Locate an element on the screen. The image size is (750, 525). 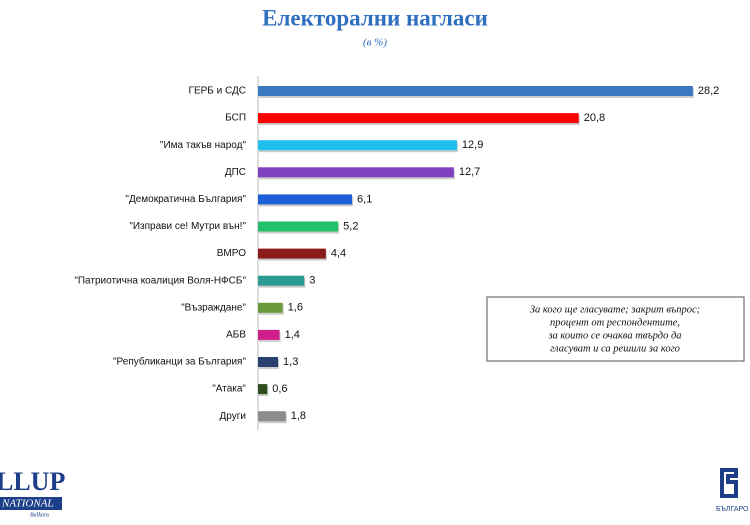
category-label: "Възраждане" is located at coordinates (213, 307).